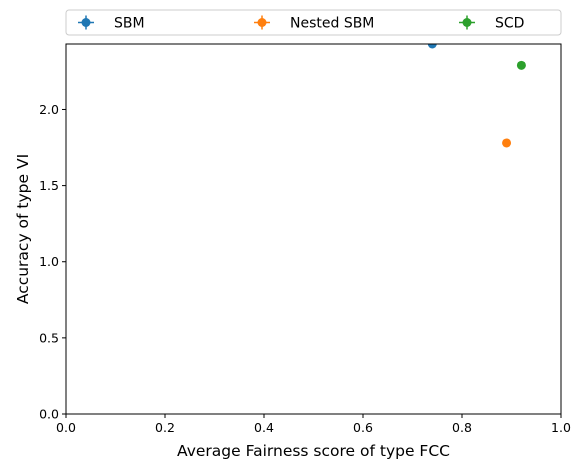  I want to click on legend-label: Nested SBM, so click(332, 24).